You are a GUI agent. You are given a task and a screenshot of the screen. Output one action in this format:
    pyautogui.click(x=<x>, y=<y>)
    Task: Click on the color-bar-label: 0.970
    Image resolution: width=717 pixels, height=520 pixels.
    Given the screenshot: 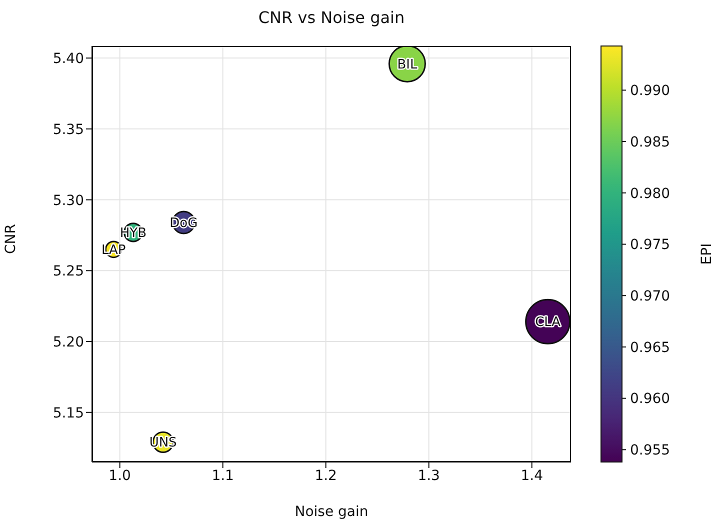 What is the action you would take?
    pyautogui.click(x=650, y=296)
    